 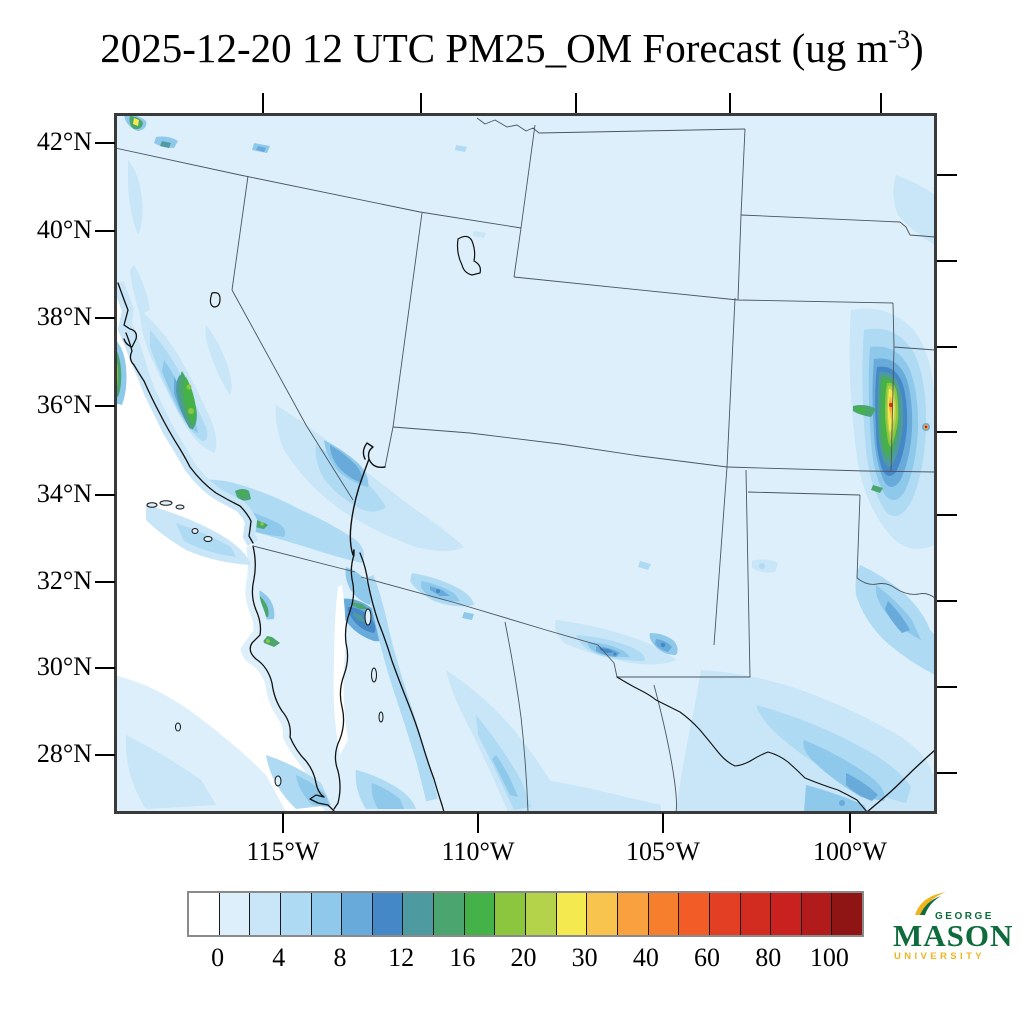 What do you see at coordinates (494, 48) in the screenshot?
I see `title-main: 2025-12-20 12 UTC PM25_OM Forecast (ug m` at bounding box center [494, 48].